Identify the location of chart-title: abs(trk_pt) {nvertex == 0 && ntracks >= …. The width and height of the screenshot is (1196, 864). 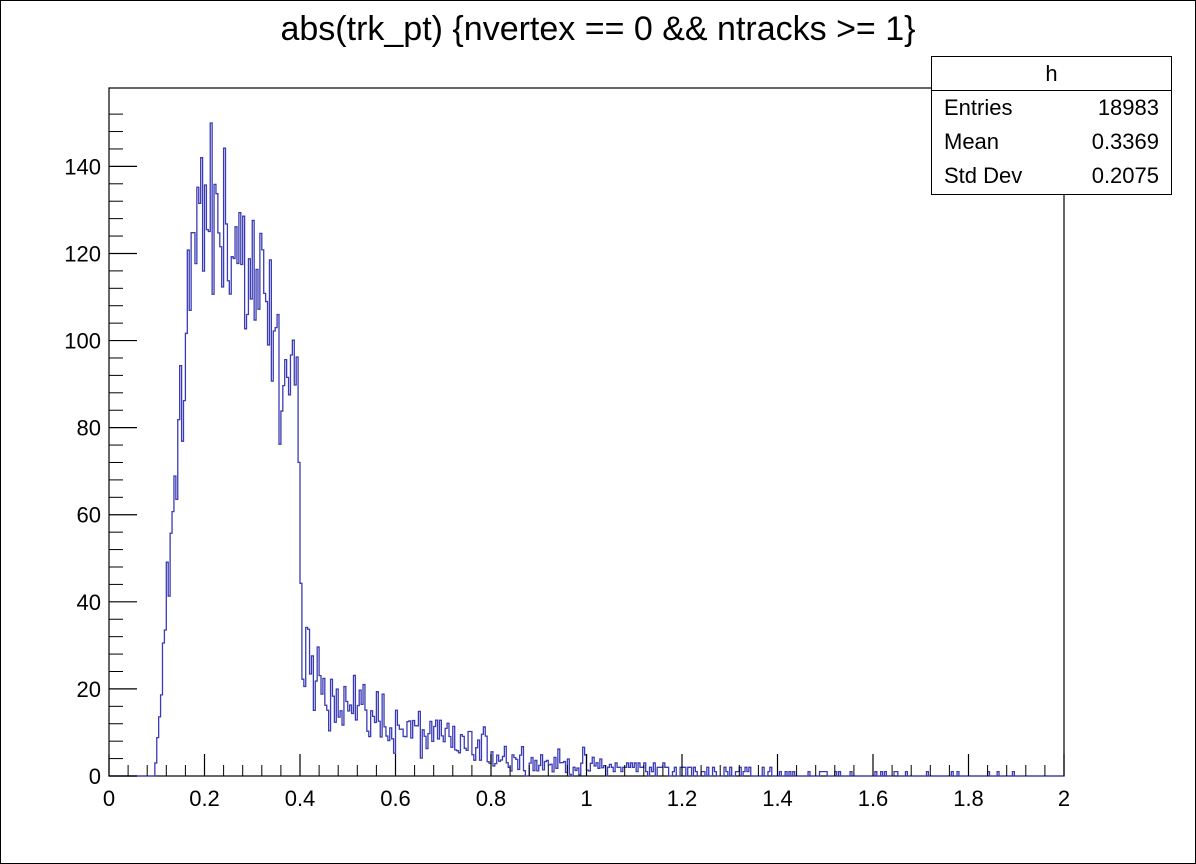
(598, 29).